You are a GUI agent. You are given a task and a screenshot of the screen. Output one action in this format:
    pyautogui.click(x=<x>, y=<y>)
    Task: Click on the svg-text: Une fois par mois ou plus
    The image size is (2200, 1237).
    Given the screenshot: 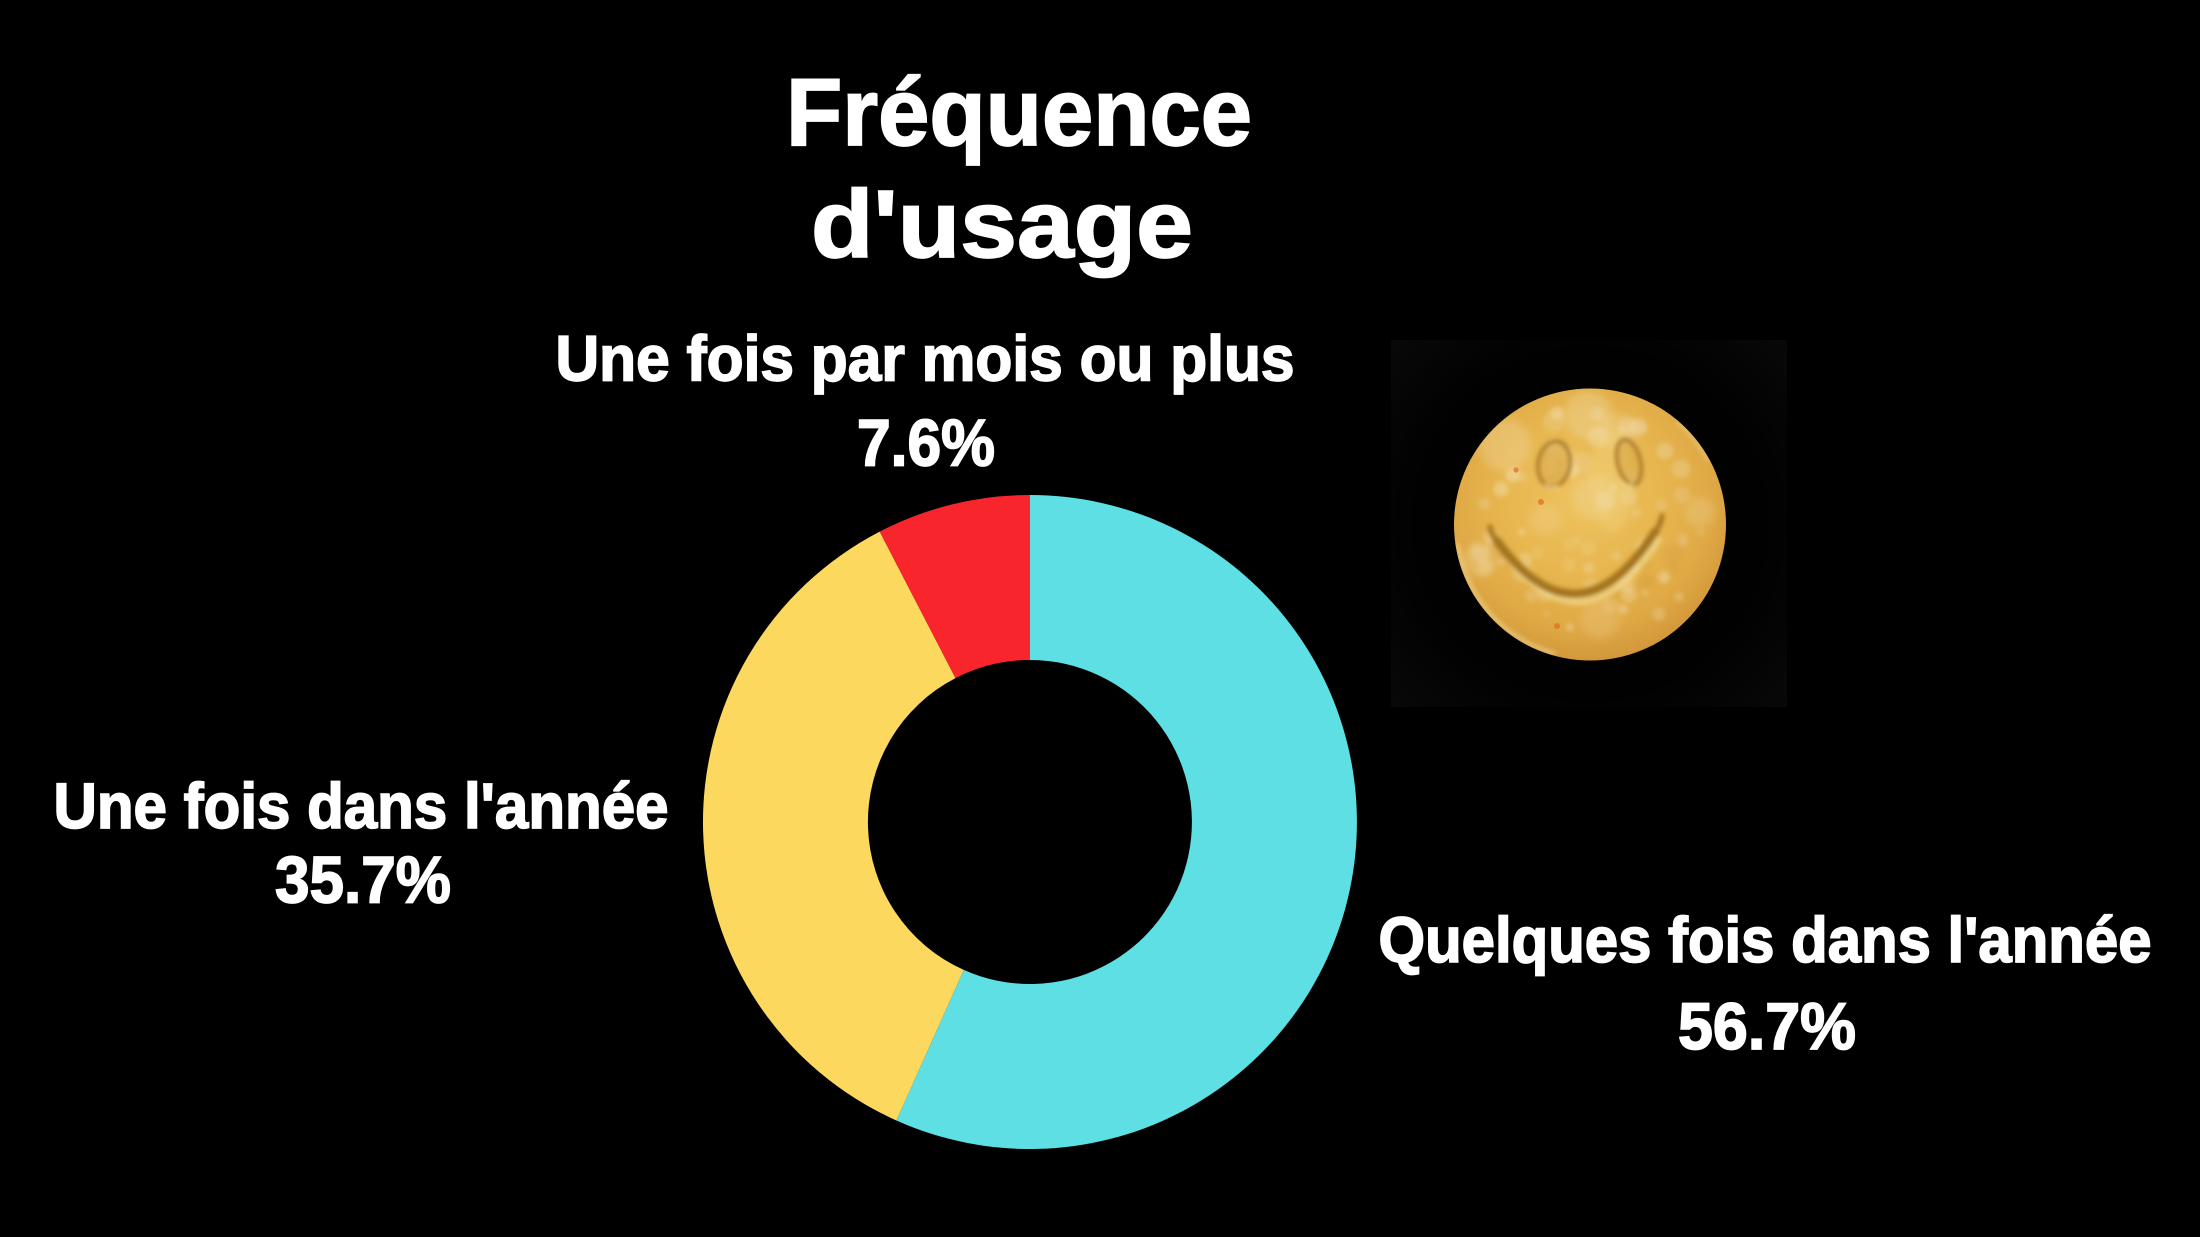 What is the action you would take?
    pyautogui.click(x=925, y=359)
    